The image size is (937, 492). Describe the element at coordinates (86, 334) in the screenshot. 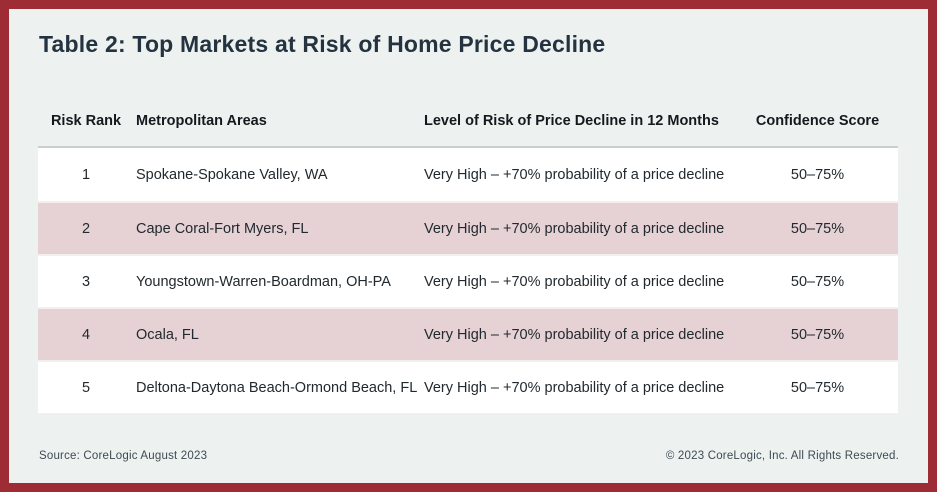

I see `cell-risk-rank: 4` at that location.